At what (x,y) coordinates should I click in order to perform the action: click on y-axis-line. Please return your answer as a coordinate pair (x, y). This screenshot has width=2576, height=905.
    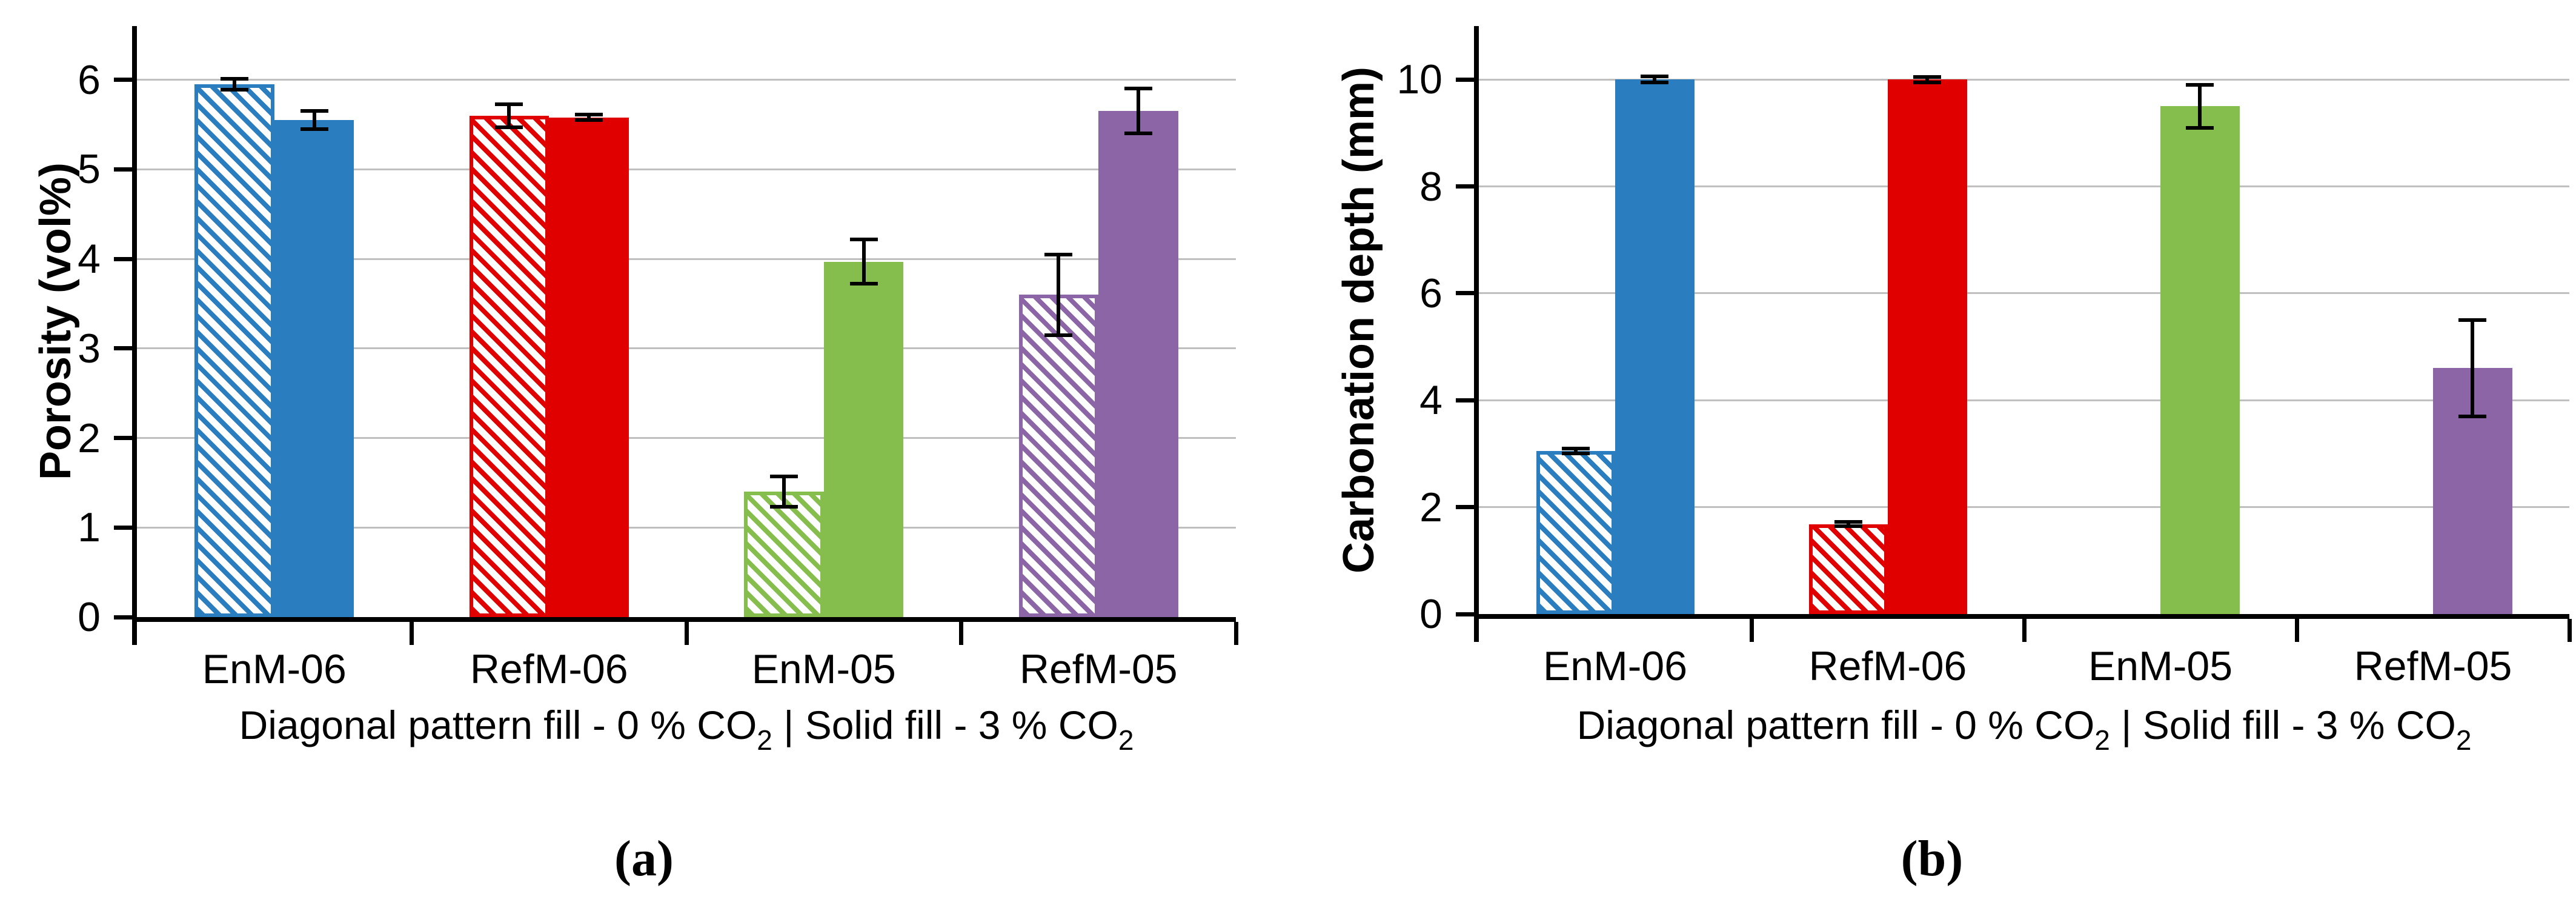
    Looking at the image, I should click on (1476, 334).